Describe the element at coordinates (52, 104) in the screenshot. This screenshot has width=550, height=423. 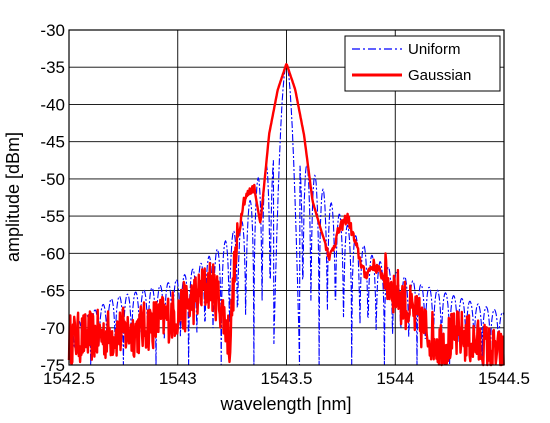
I see `y-tick-label: -40` at that location.